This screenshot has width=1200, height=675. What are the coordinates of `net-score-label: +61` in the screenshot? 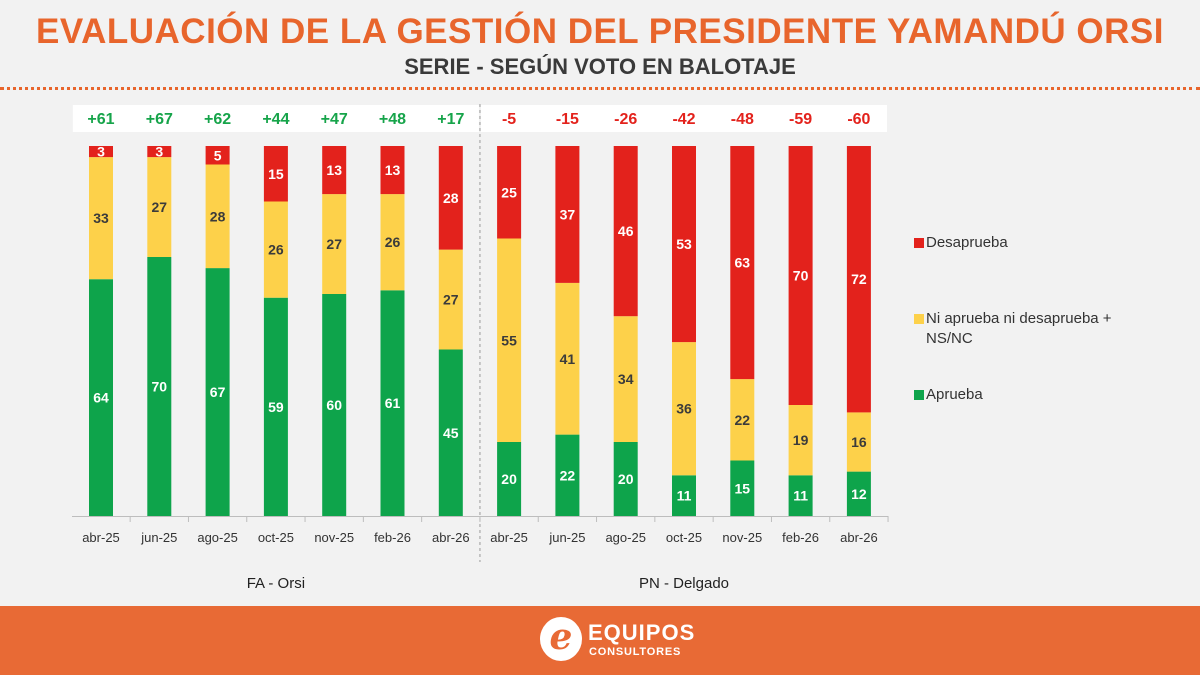 It's located at (100, 119).